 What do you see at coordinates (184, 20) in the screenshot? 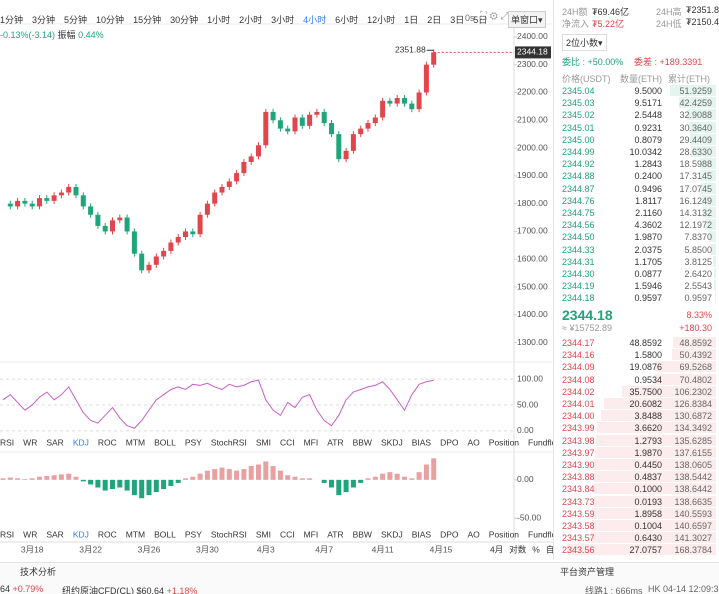
I see `timeframe: 30分钟` at bounding box center [184, 20].